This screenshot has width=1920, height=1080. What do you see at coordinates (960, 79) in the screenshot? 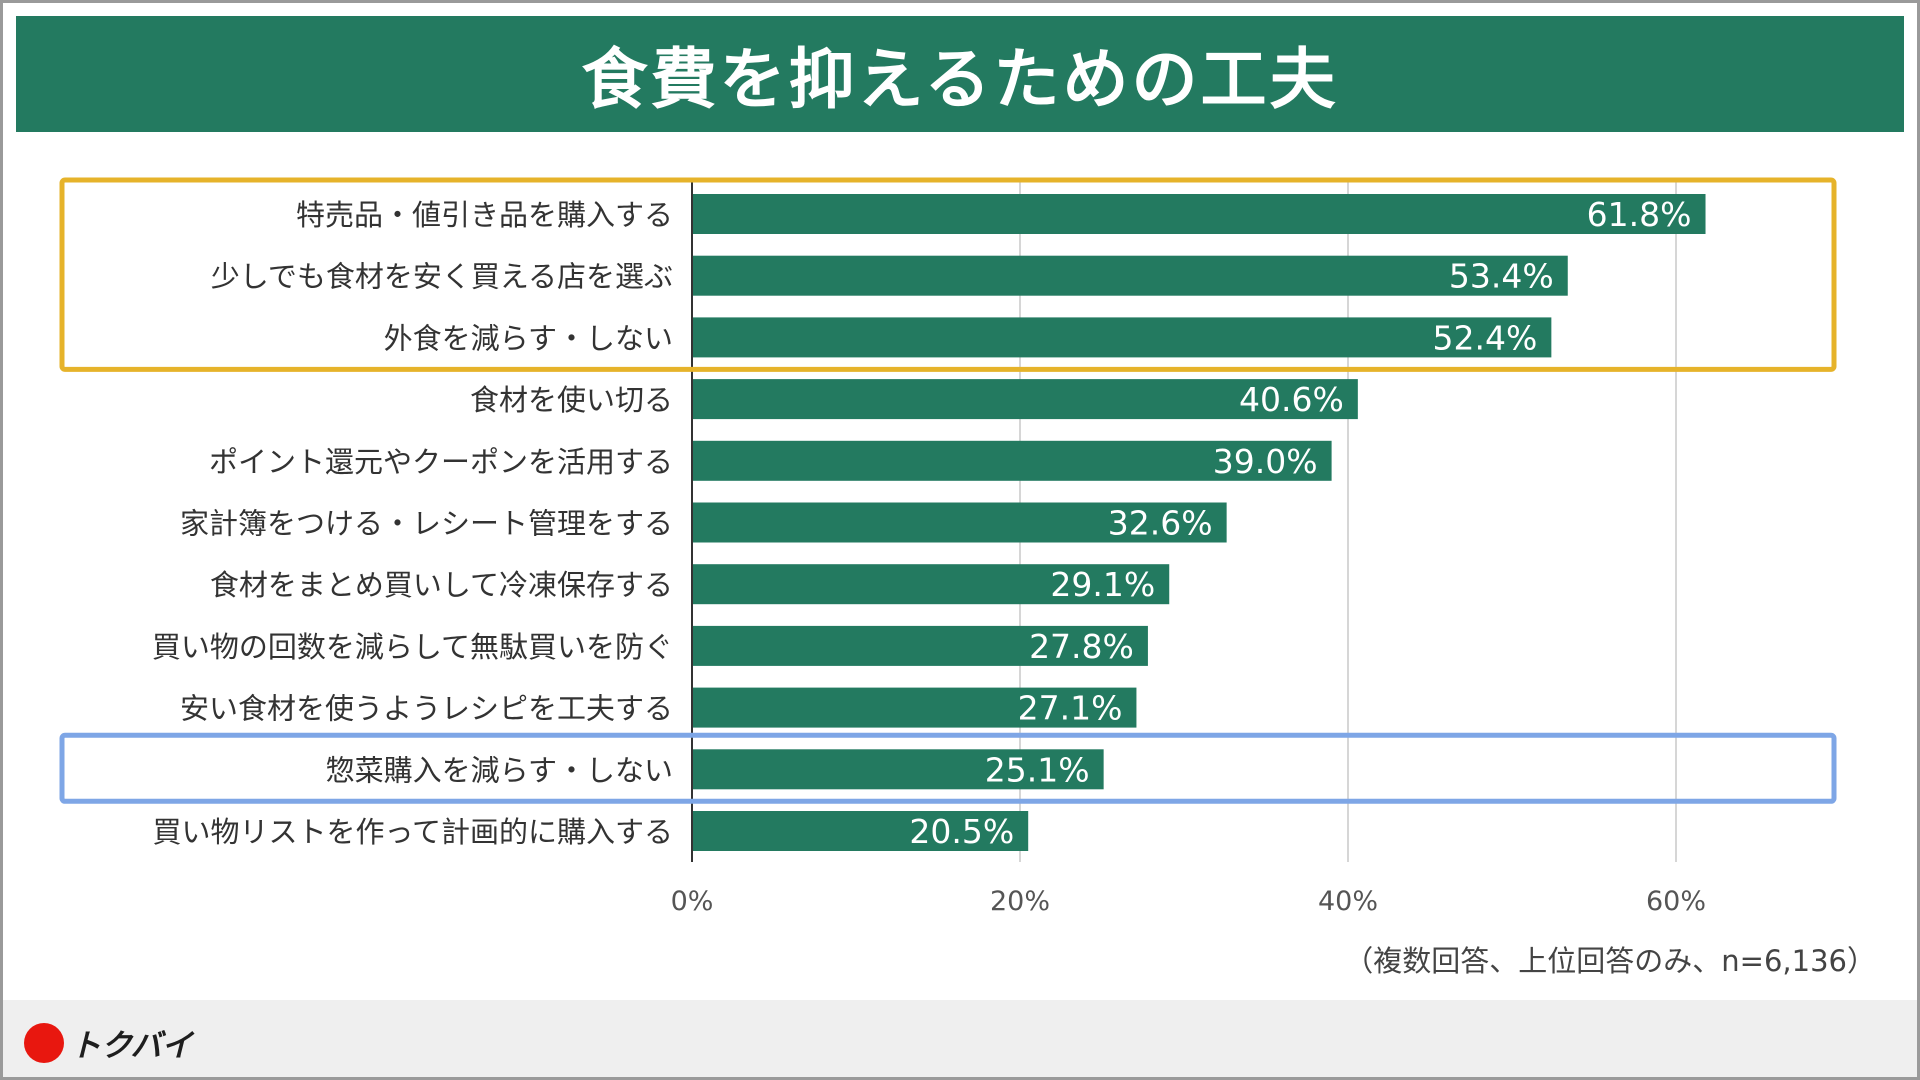
I see `chart-title: 食費を抑えるための工夫` at bounding box center [960, 79].